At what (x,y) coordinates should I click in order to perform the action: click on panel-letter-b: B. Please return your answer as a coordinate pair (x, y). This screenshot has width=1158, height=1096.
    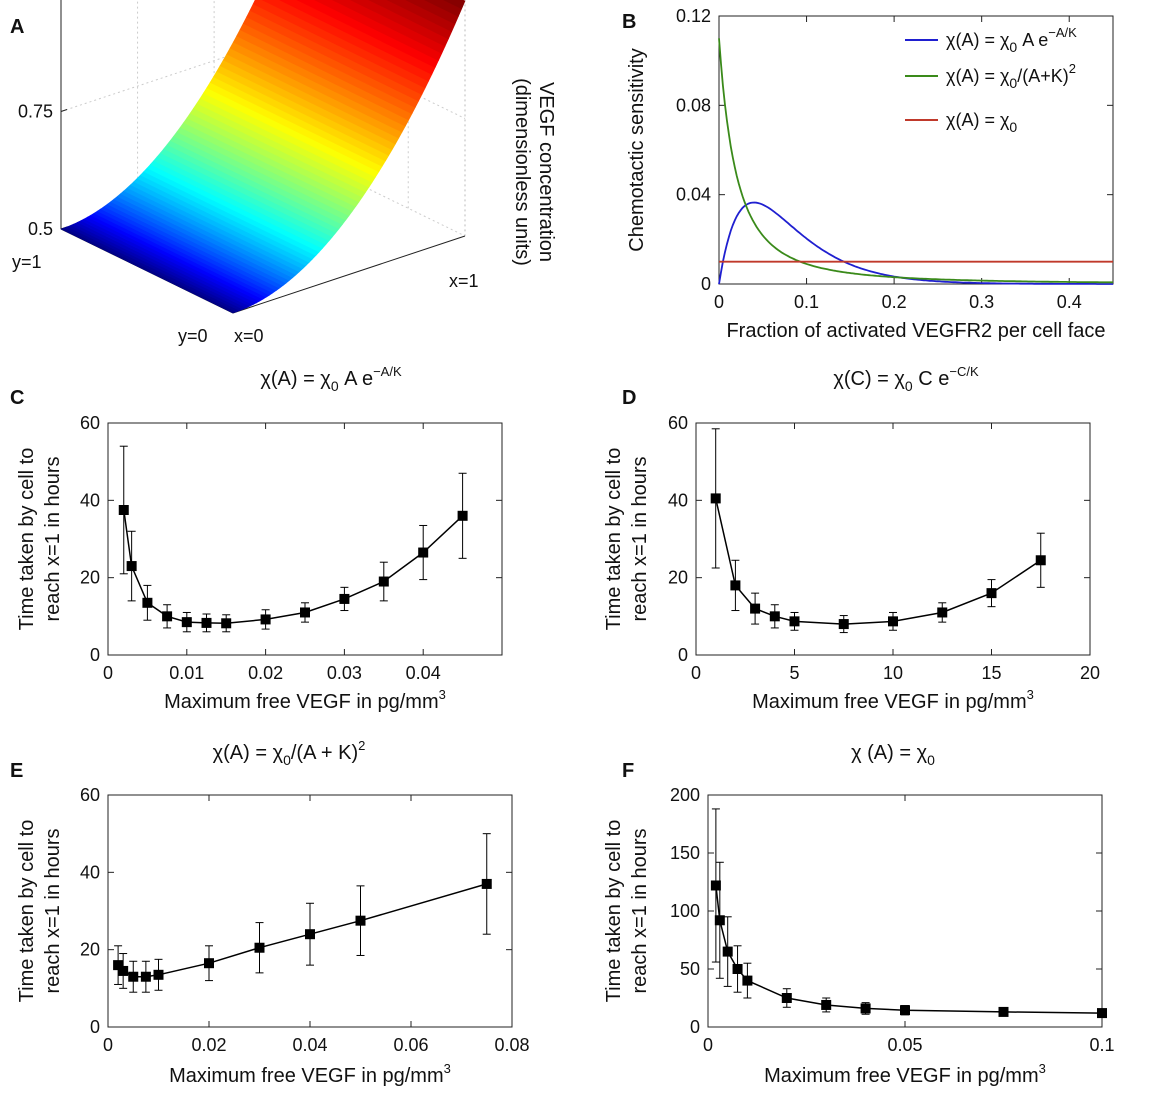
    Looking at the image, I should click on (629, 22).